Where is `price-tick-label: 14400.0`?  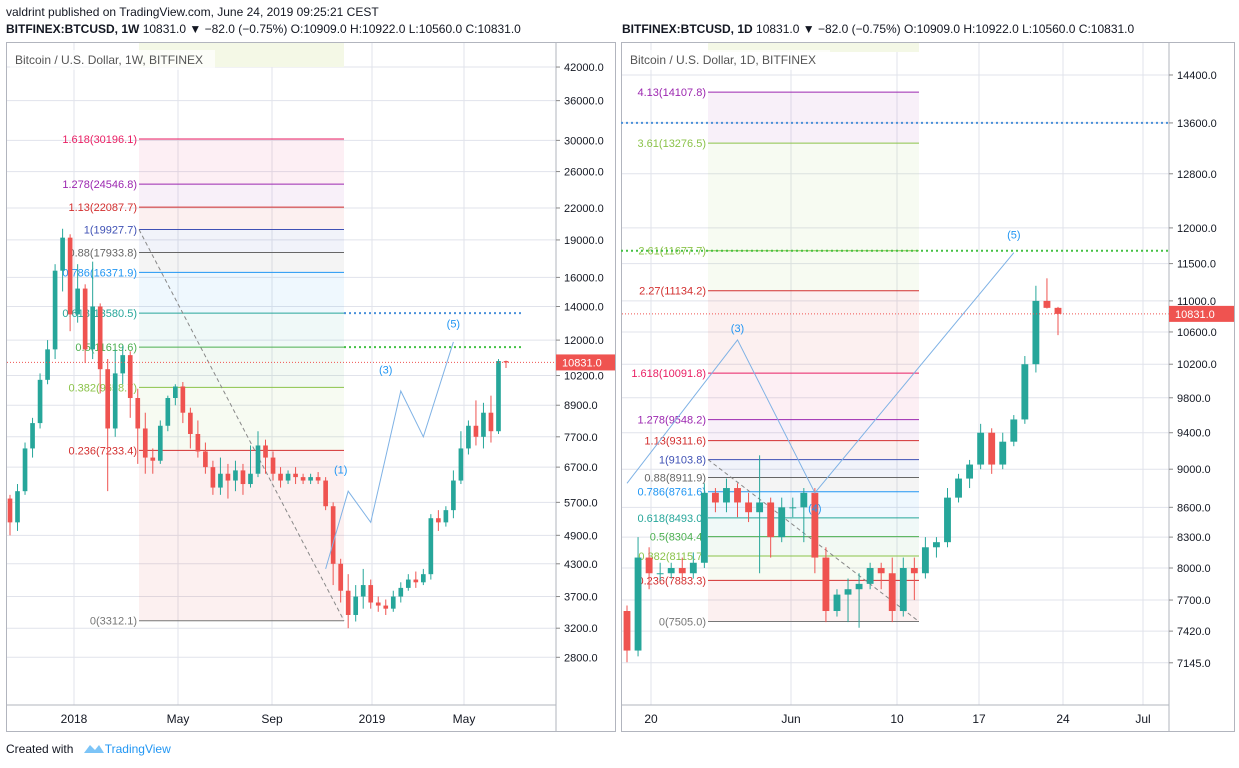
price-tick-label: 14400.0 is located at coordinates (1197, 76).